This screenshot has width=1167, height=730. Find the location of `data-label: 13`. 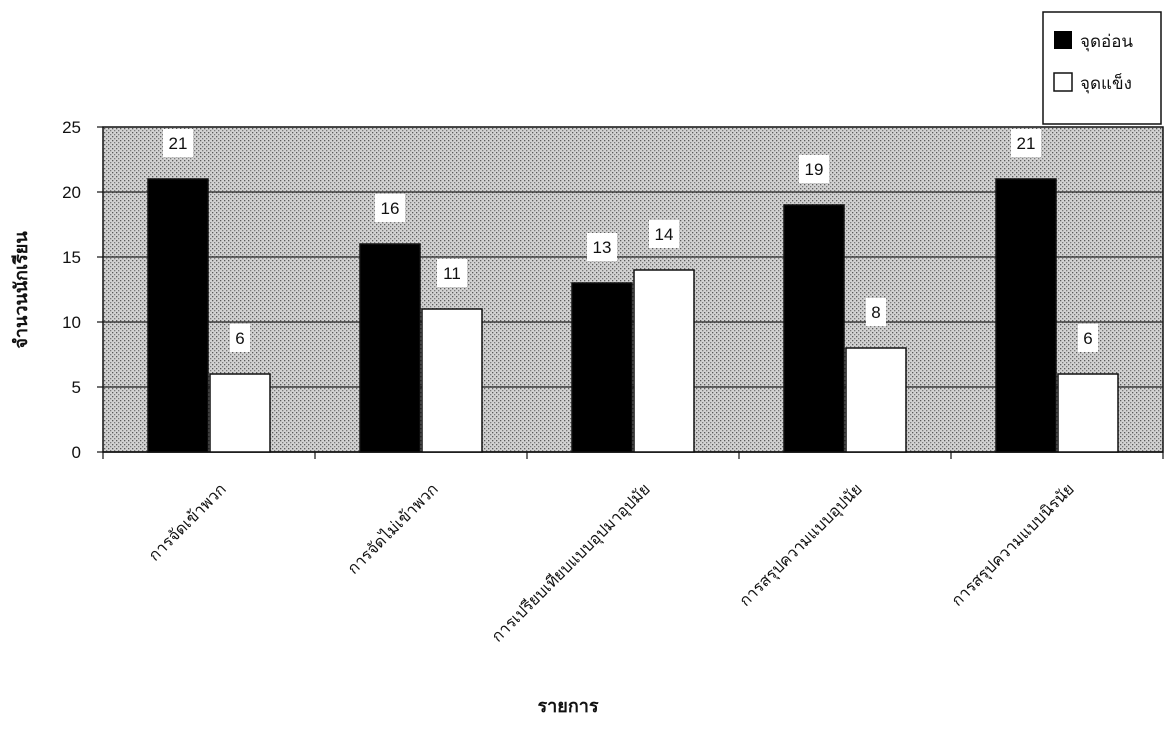

data-label: 13 is located at coordinates (602, 247).